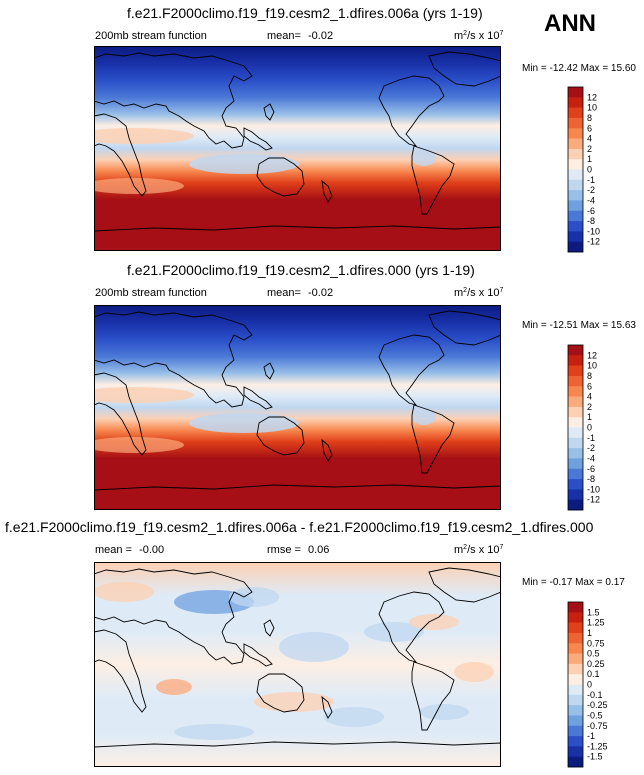 The width and height of the screenshot is (644, 775). What do you see at coordinates (591, 438) in the screenshot?
I see `colorbar-tick-label: -1` at bounding box center [591, 438].